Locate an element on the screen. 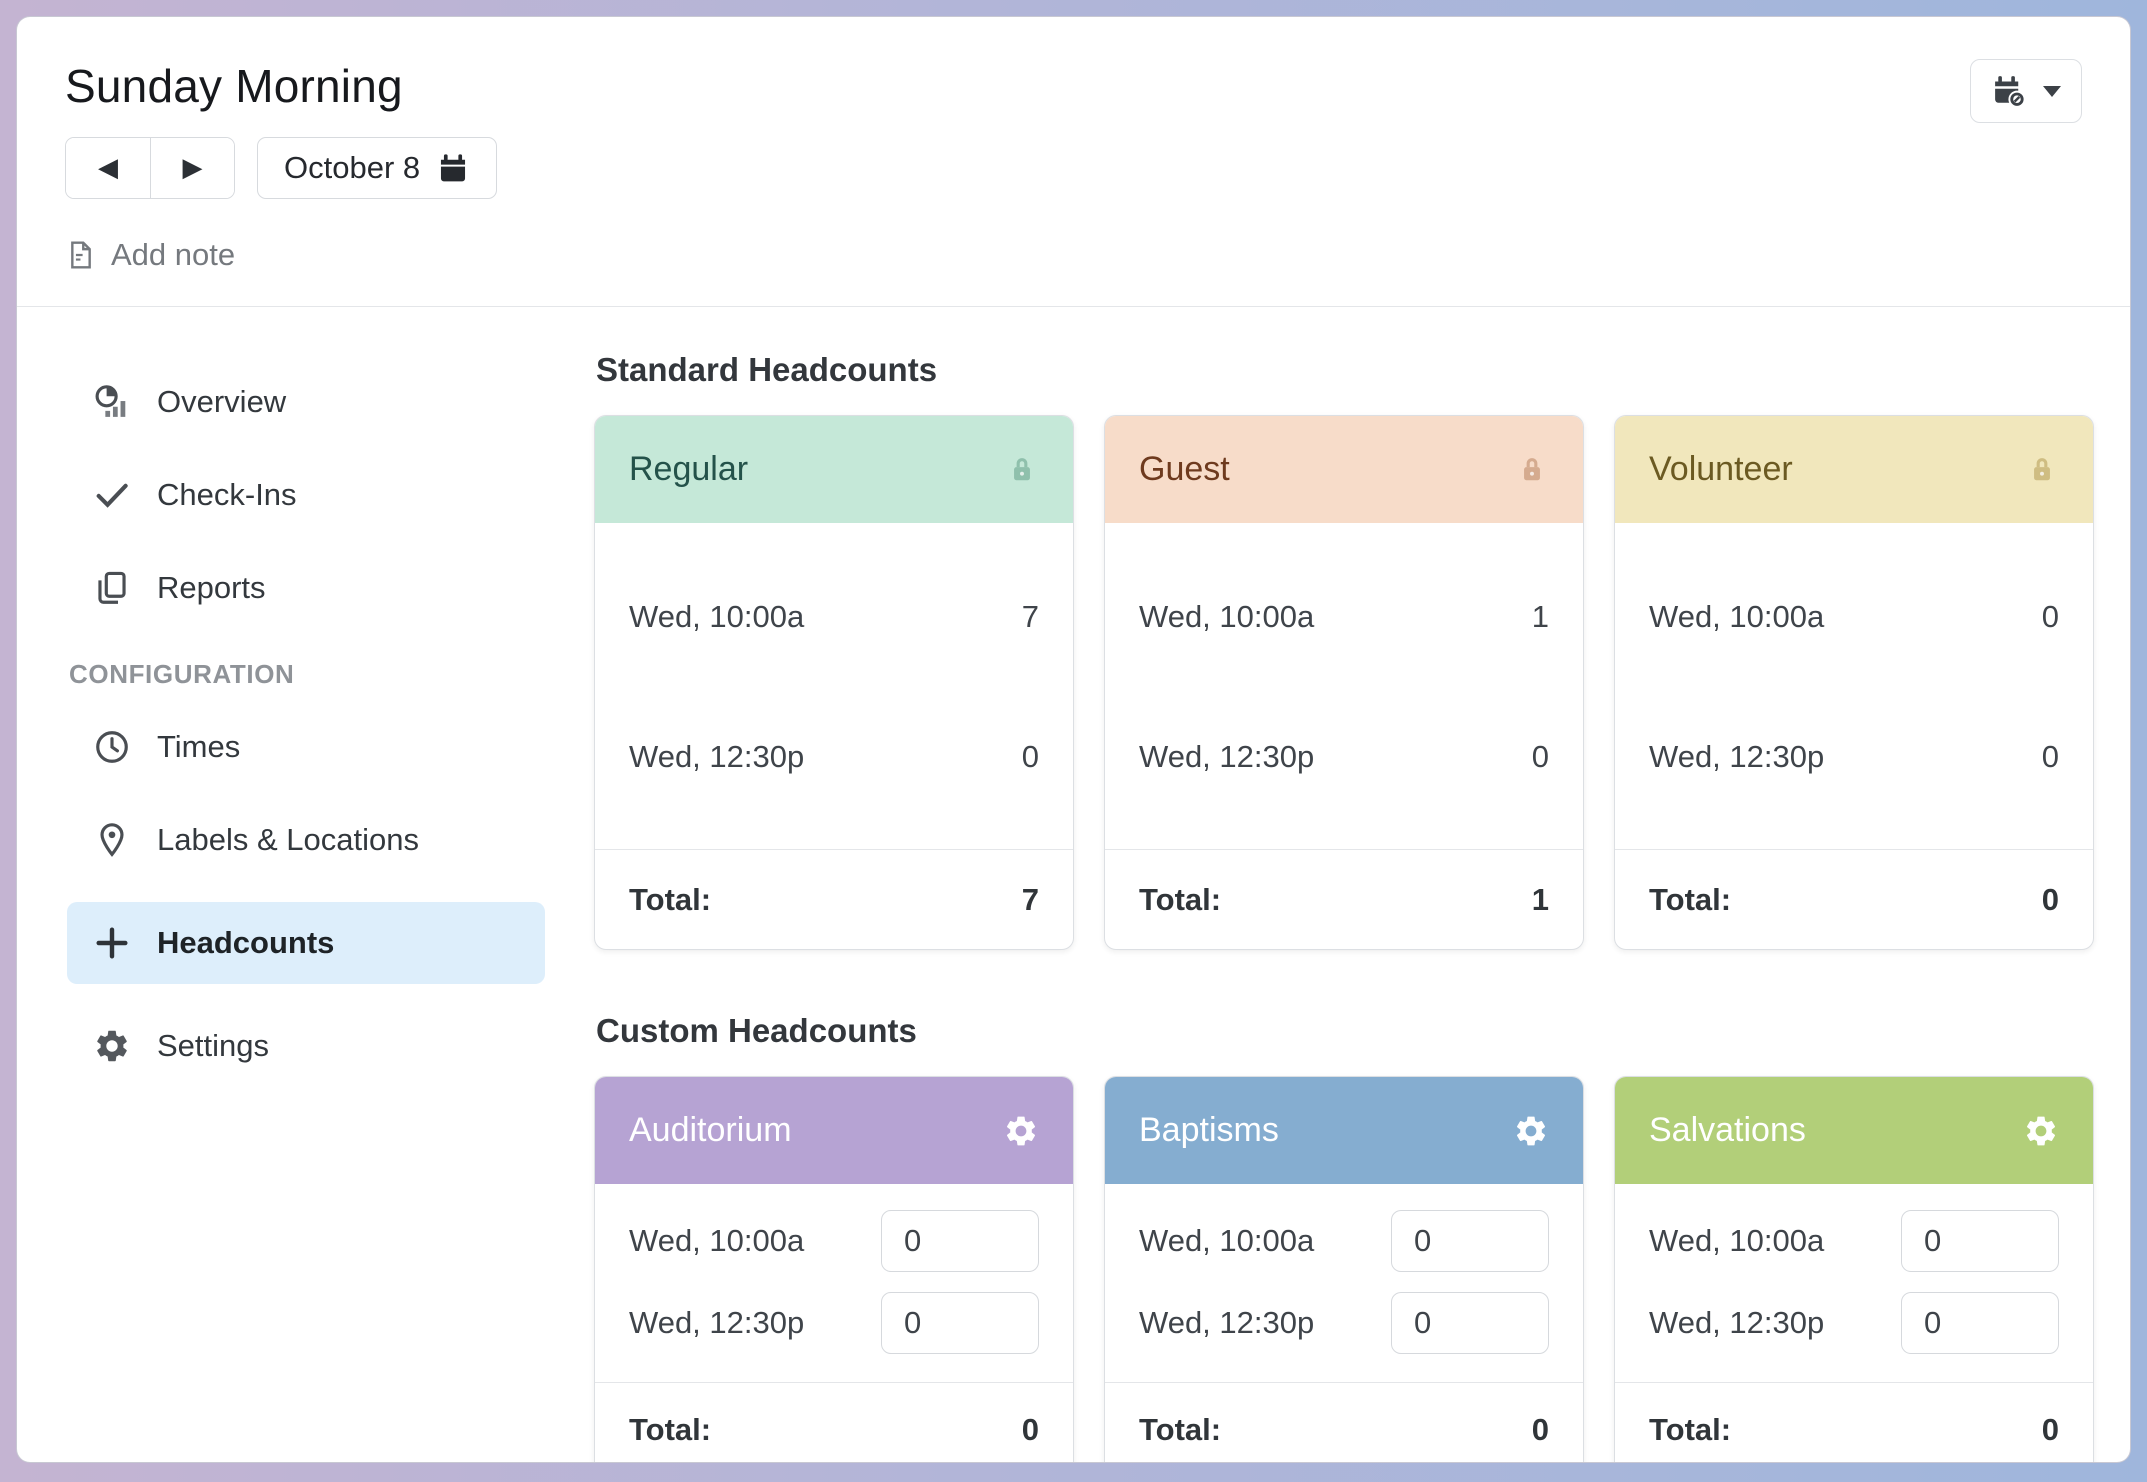 The image size is (2147, 1482). card-header: Baptisms is located at coordinates (1344, 1130).